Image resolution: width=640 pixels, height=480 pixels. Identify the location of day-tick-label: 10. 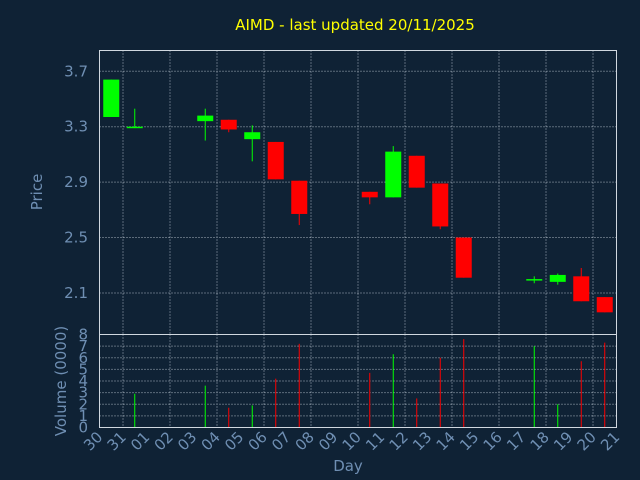
(352, 441).